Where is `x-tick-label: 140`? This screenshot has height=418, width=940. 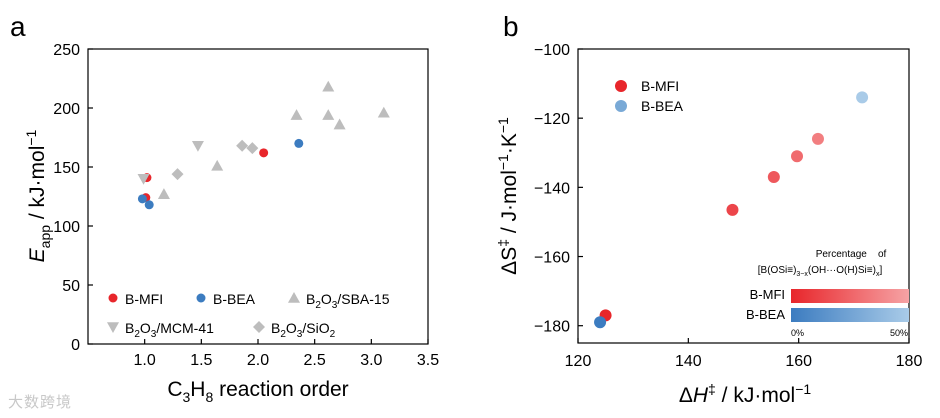 x-tick-label: 140 is located at coordinates (688, 361).